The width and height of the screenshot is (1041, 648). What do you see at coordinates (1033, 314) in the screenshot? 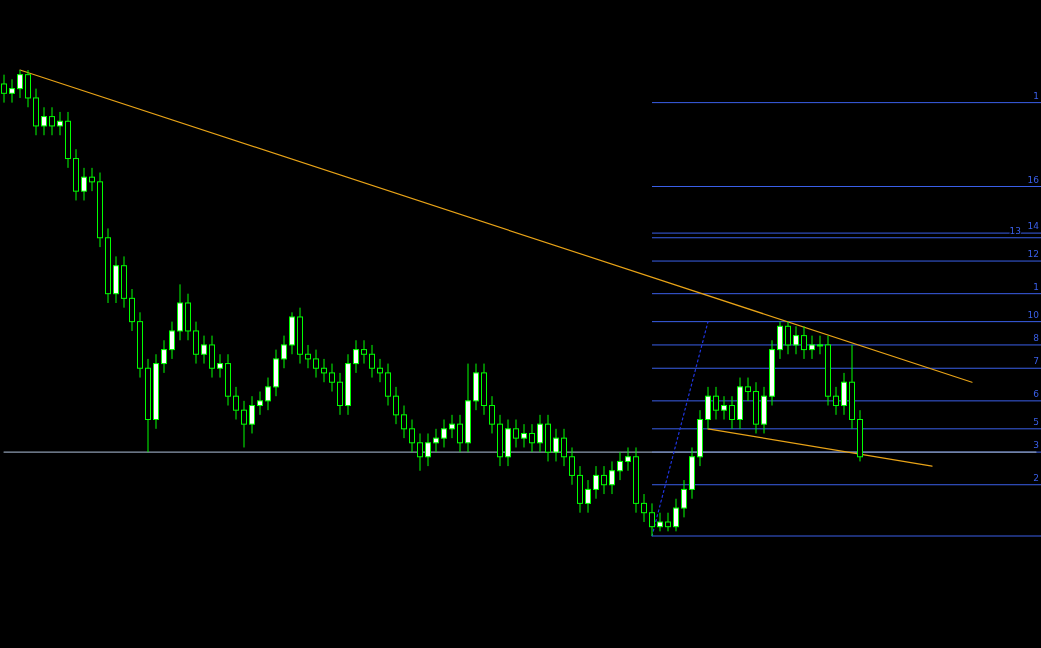
I see `annotation: 10` at bounding box center [1033, 314].